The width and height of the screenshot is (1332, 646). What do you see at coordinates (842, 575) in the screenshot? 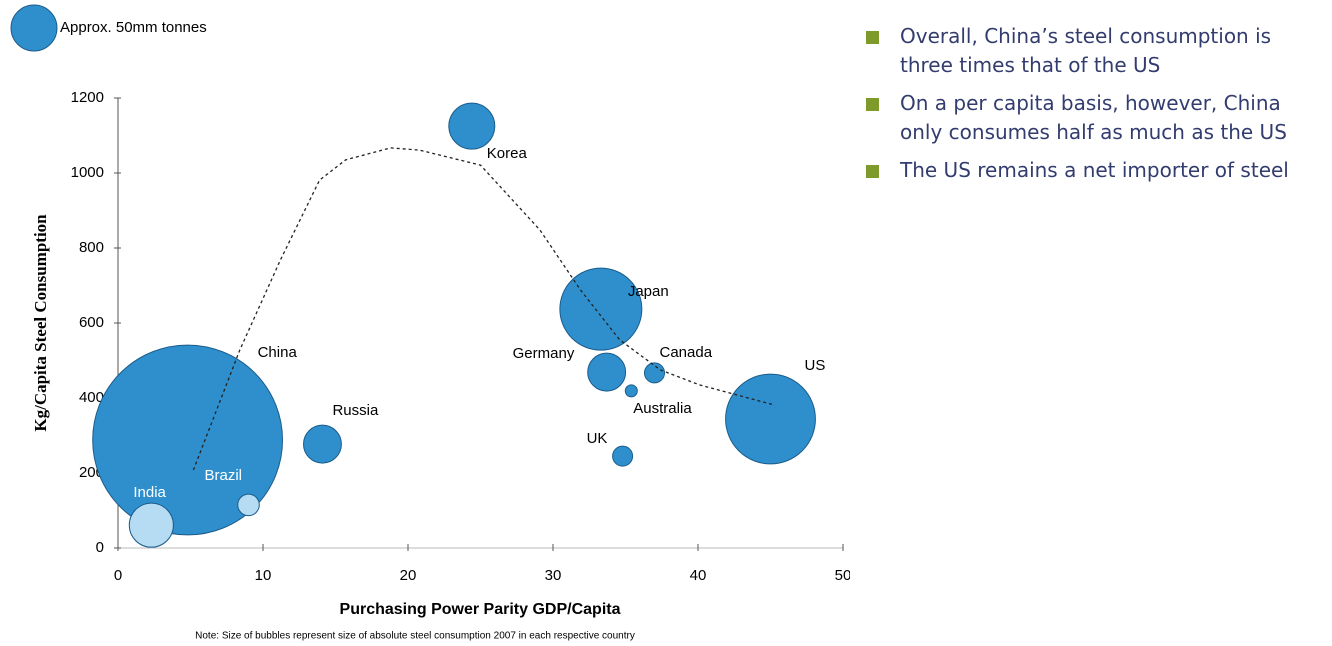
I see `x-tick-label: 50` at bounding box center [842, 575].